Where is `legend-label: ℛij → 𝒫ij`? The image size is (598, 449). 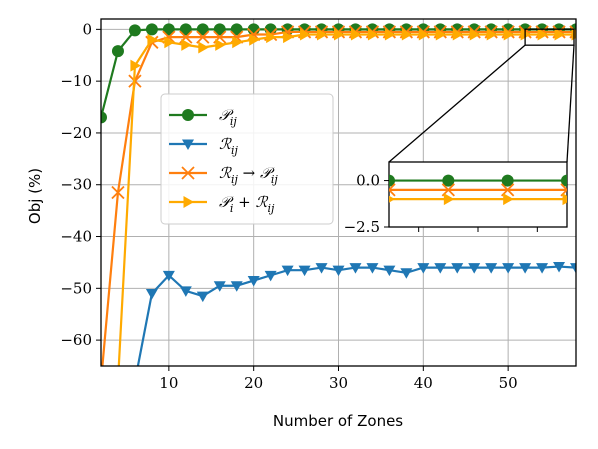
legend-label: ℛij → 𝒫ij is located at coordinates (248, 175).